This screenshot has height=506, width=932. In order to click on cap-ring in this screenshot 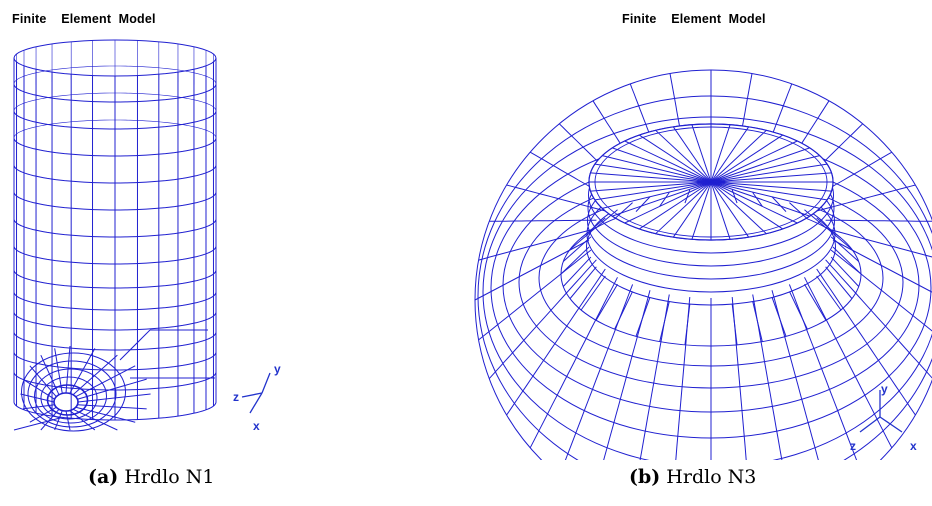, I will do `click(711, 182)`.